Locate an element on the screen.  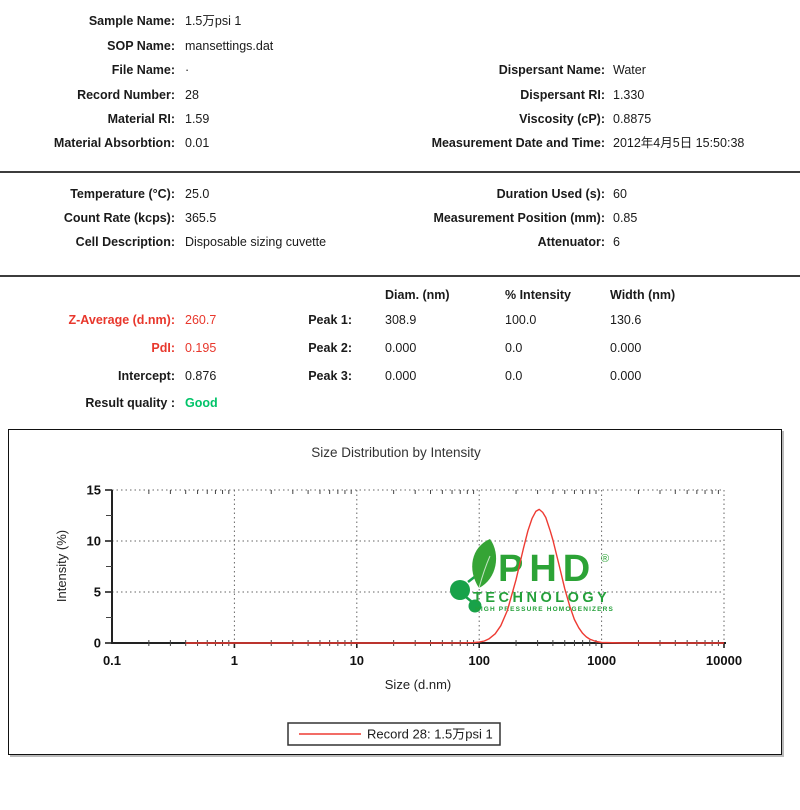
curve-layer is located at coordinates (454, 576).